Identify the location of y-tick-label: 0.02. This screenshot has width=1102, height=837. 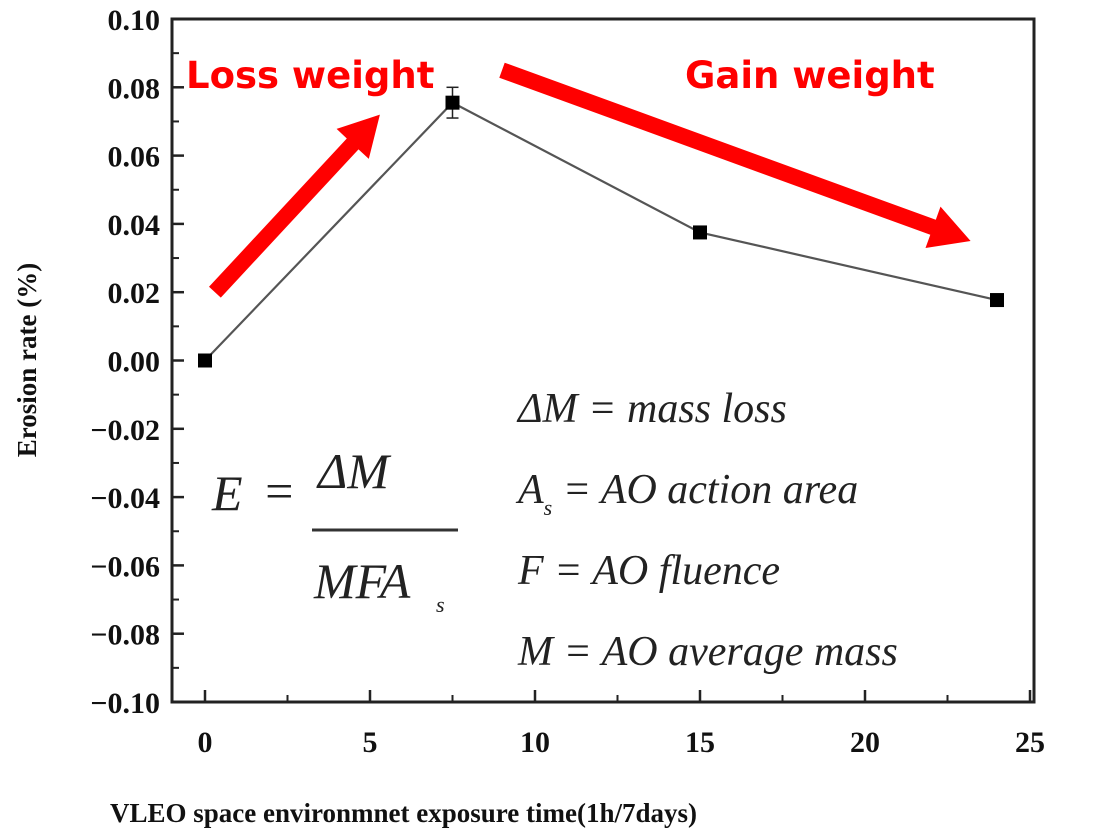
(134, 293).